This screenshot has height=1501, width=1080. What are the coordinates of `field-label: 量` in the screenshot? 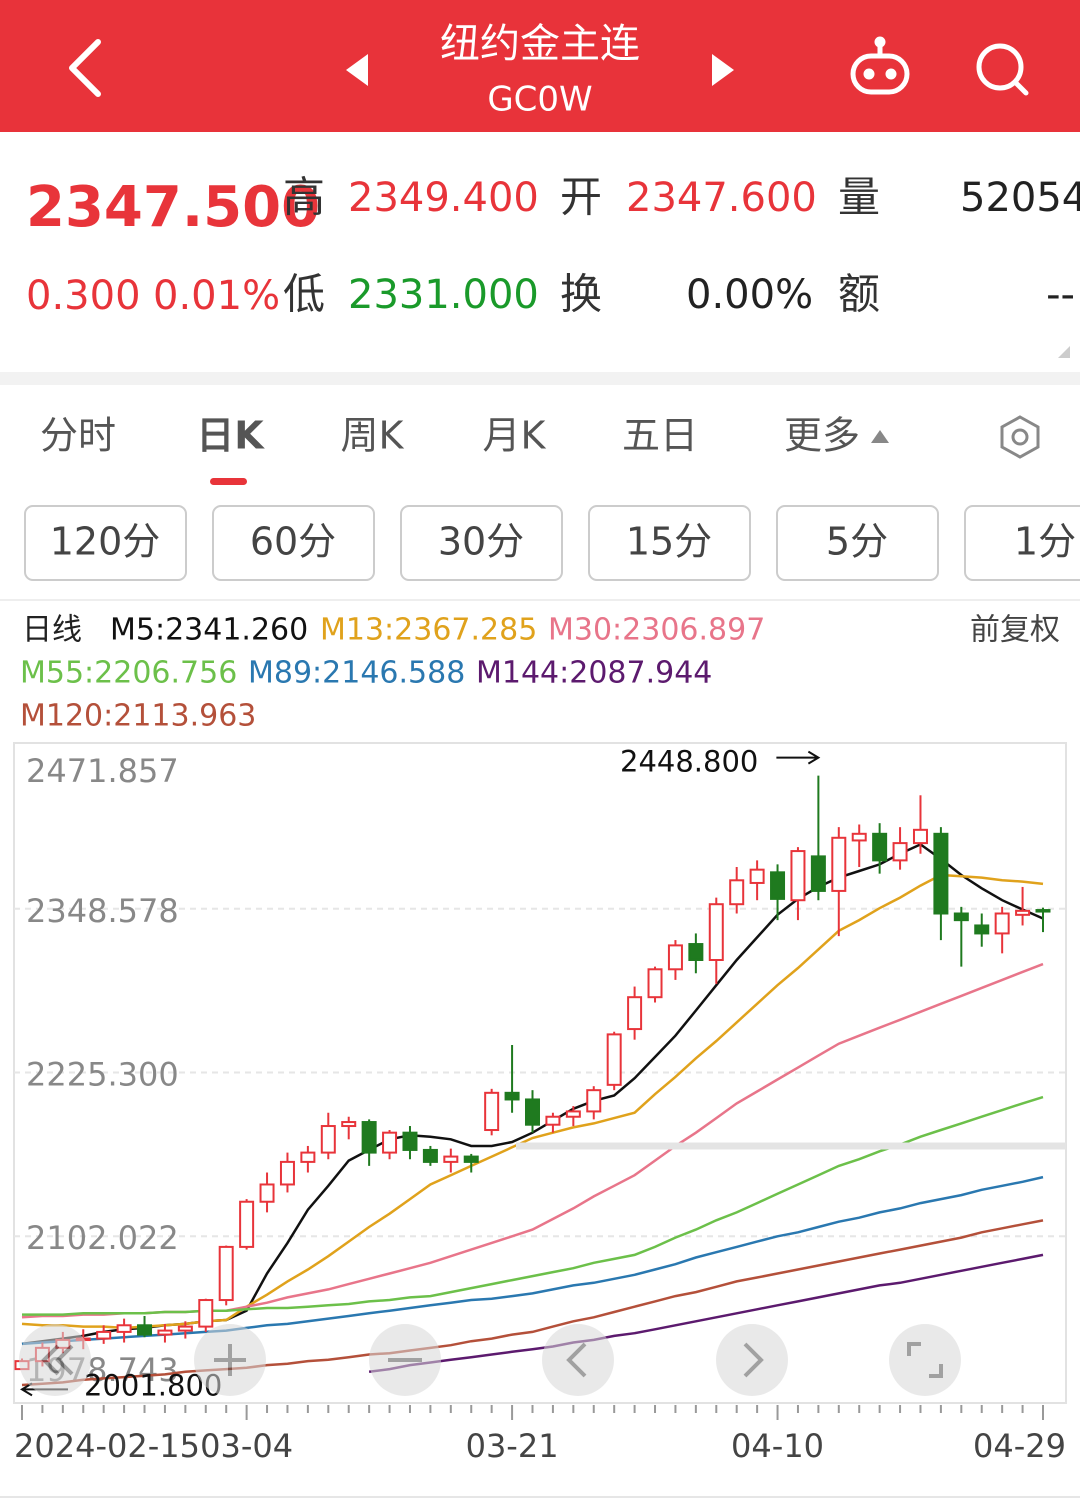 It's located at (859, 197).